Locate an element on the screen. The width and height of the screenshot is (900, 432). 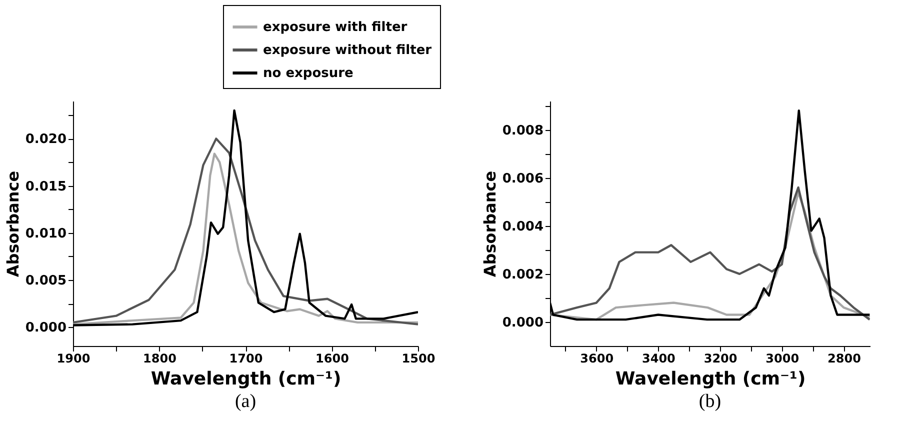
y-tick-label: 0.010 is located at coordinates (45, 234).